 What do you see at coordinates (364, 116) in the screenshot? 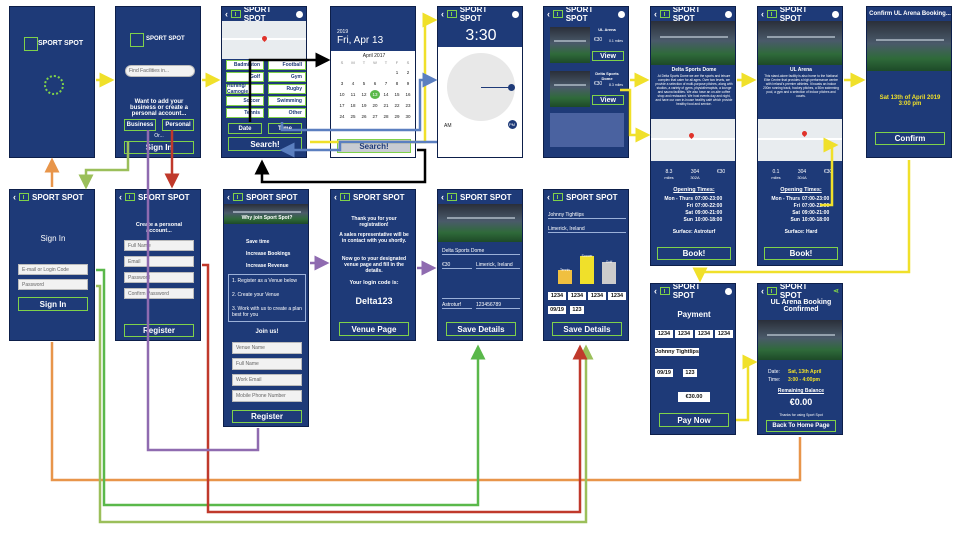
I see `calendar-day: 26` at bounding box center [364, 116].